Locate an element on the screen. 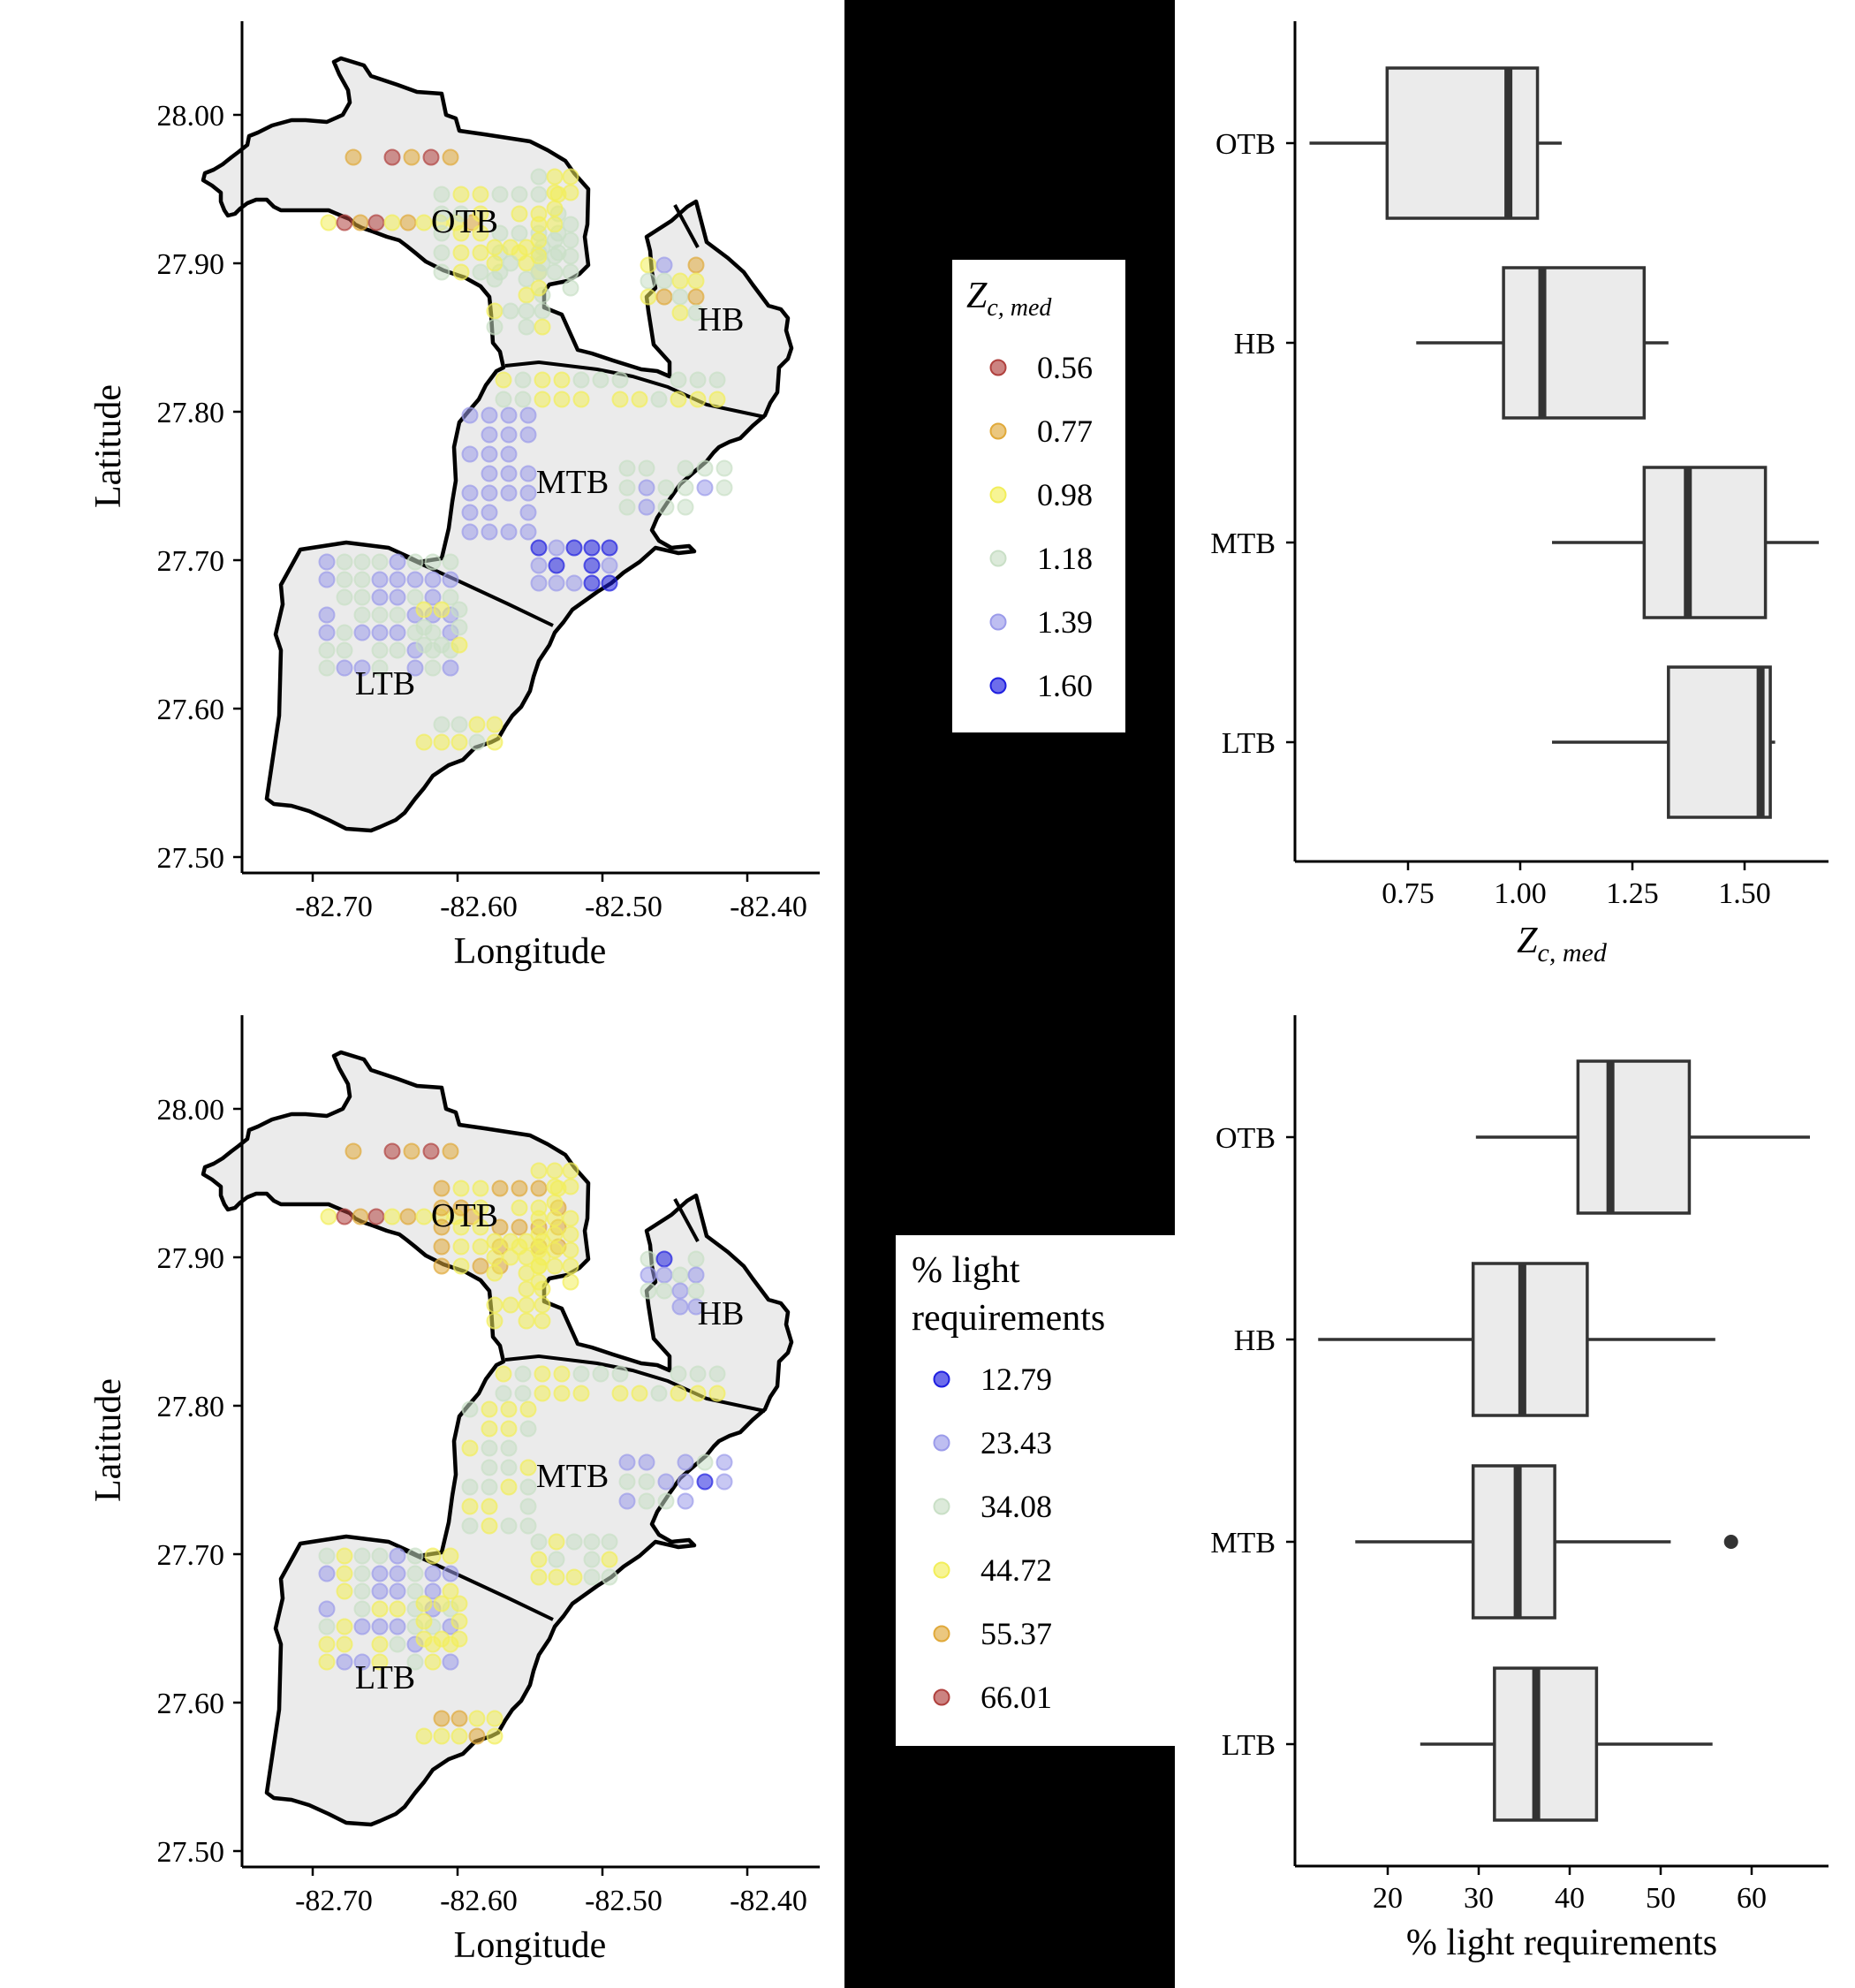  y-tick-label: 27.70 is located at coordinates (191, 561).